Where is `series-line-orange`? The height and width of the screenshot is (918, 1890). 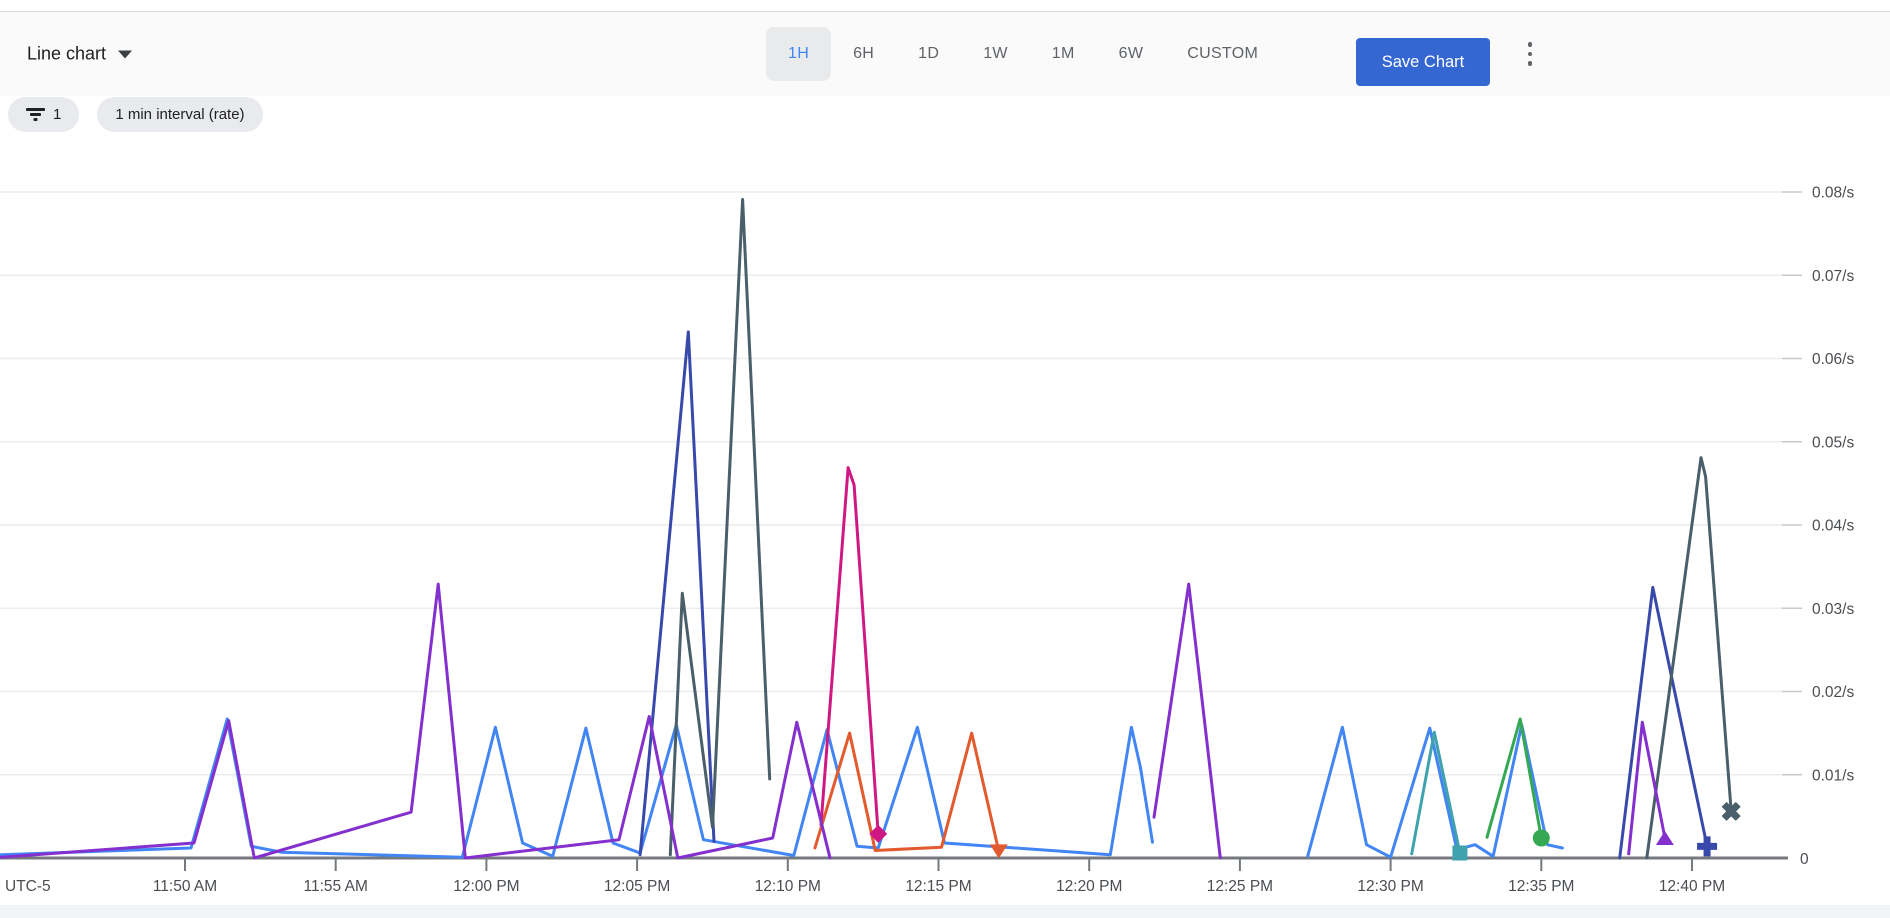 series-line-orange is located at coordinates (907, 792).